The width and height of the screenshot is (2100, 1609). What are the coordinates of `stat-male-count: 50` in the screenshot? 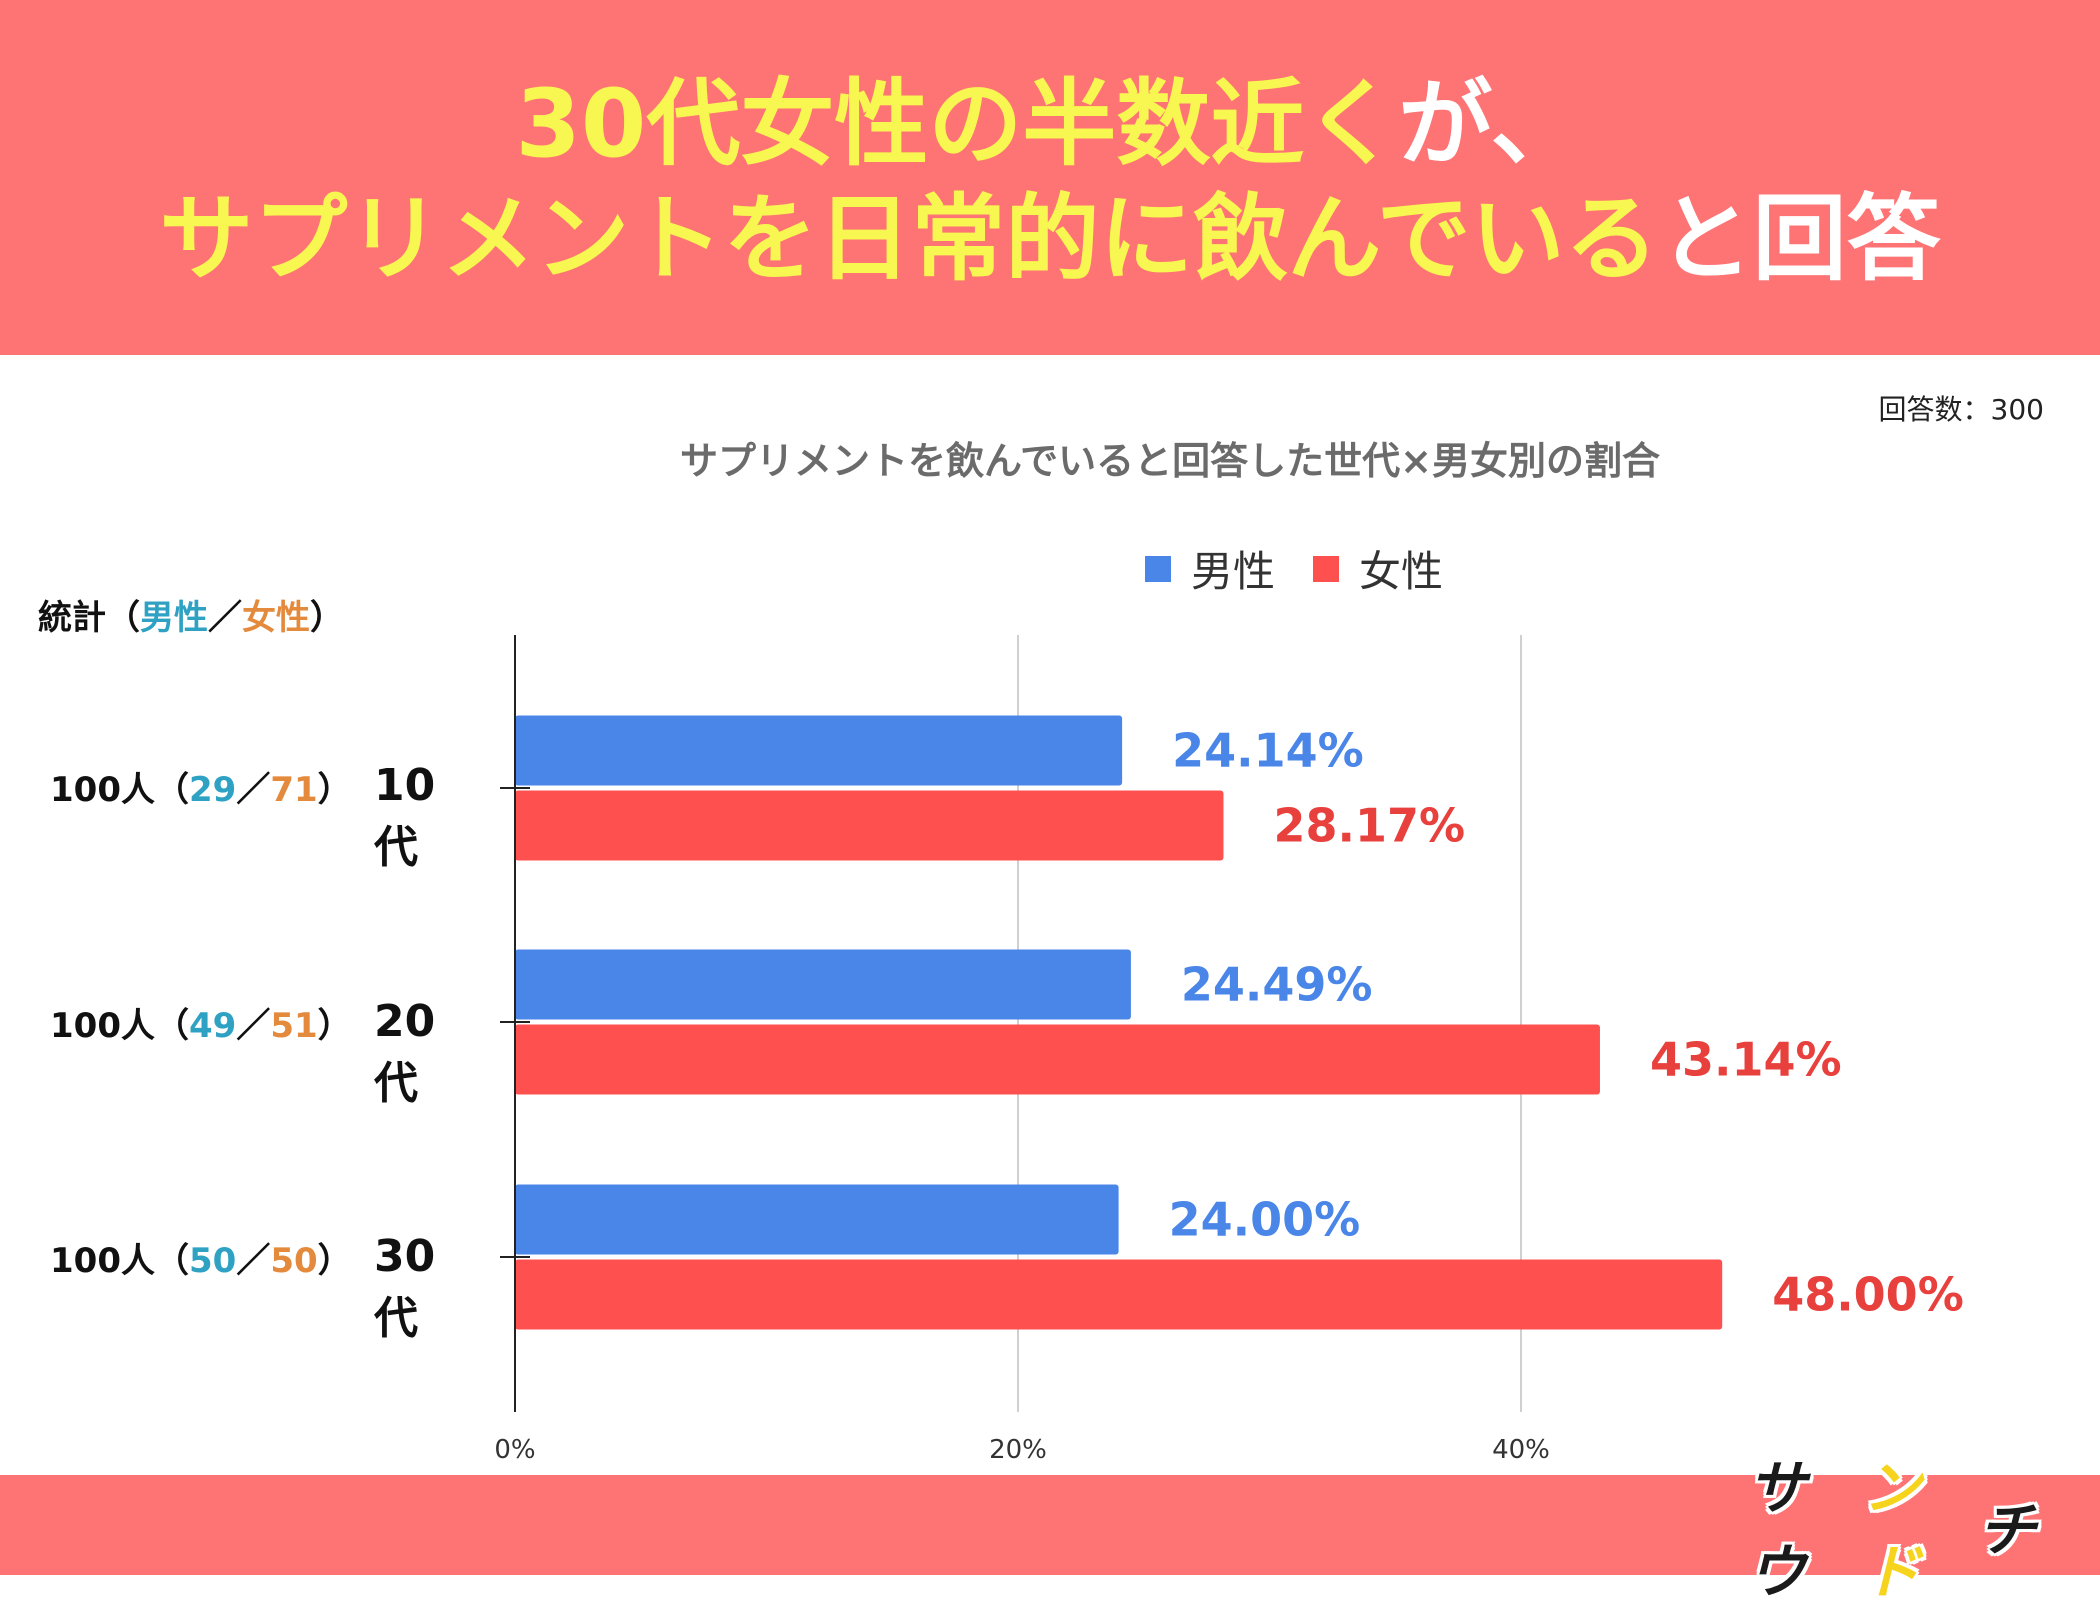 It's located at (212, 1261).